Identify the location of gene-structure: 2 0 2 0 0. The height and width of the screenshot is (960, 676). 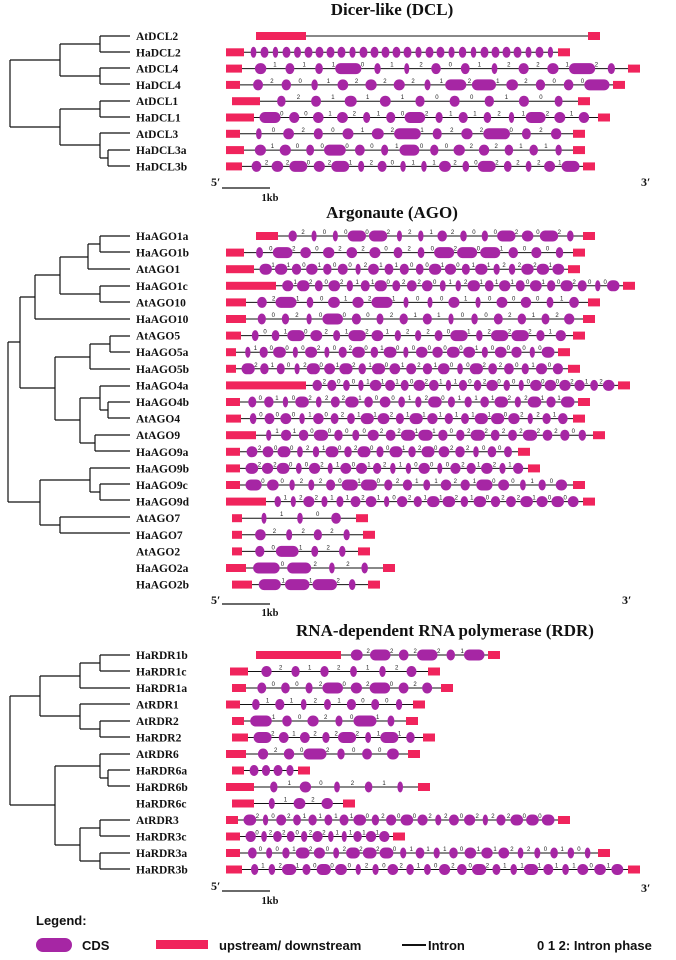
(323, 754).